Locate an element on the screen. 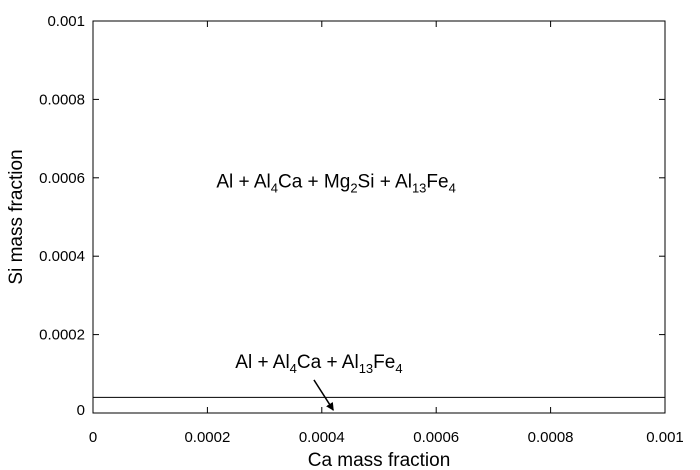  x-tick-label: 0.0002 is located at coordinates (207, 437).